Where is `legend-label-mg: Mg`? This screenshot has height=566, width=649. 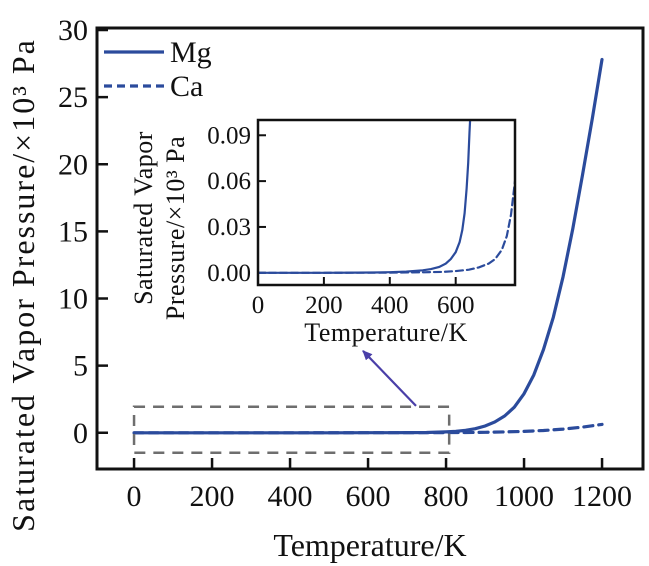 legend-label-mg: Mg is located at coordinates (191, 52).